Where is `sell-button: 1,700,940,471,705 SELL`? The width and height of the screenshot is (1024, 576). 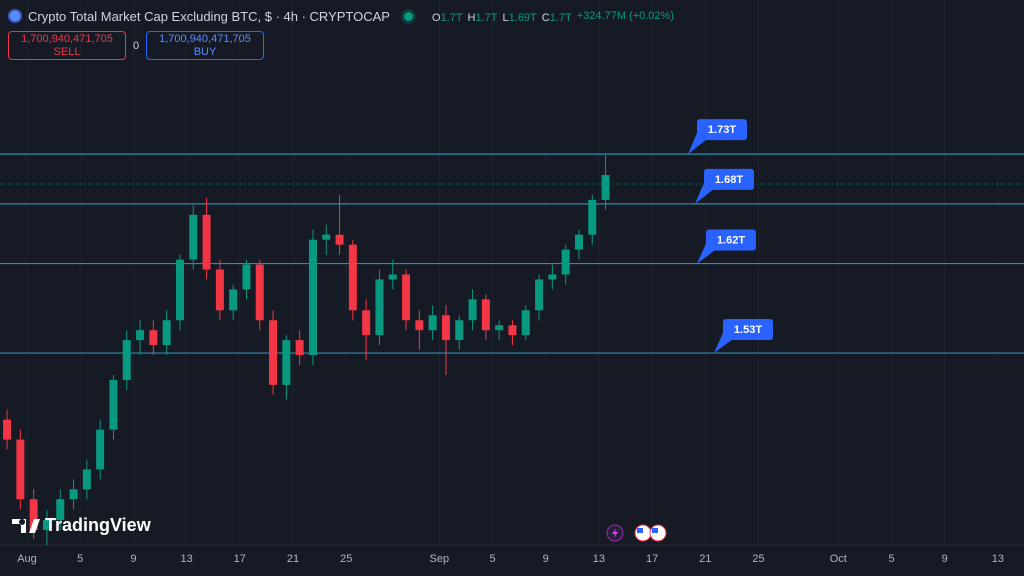
sell-button: 1,700,940,471,705 SELL is located at coordinates (67, 45).